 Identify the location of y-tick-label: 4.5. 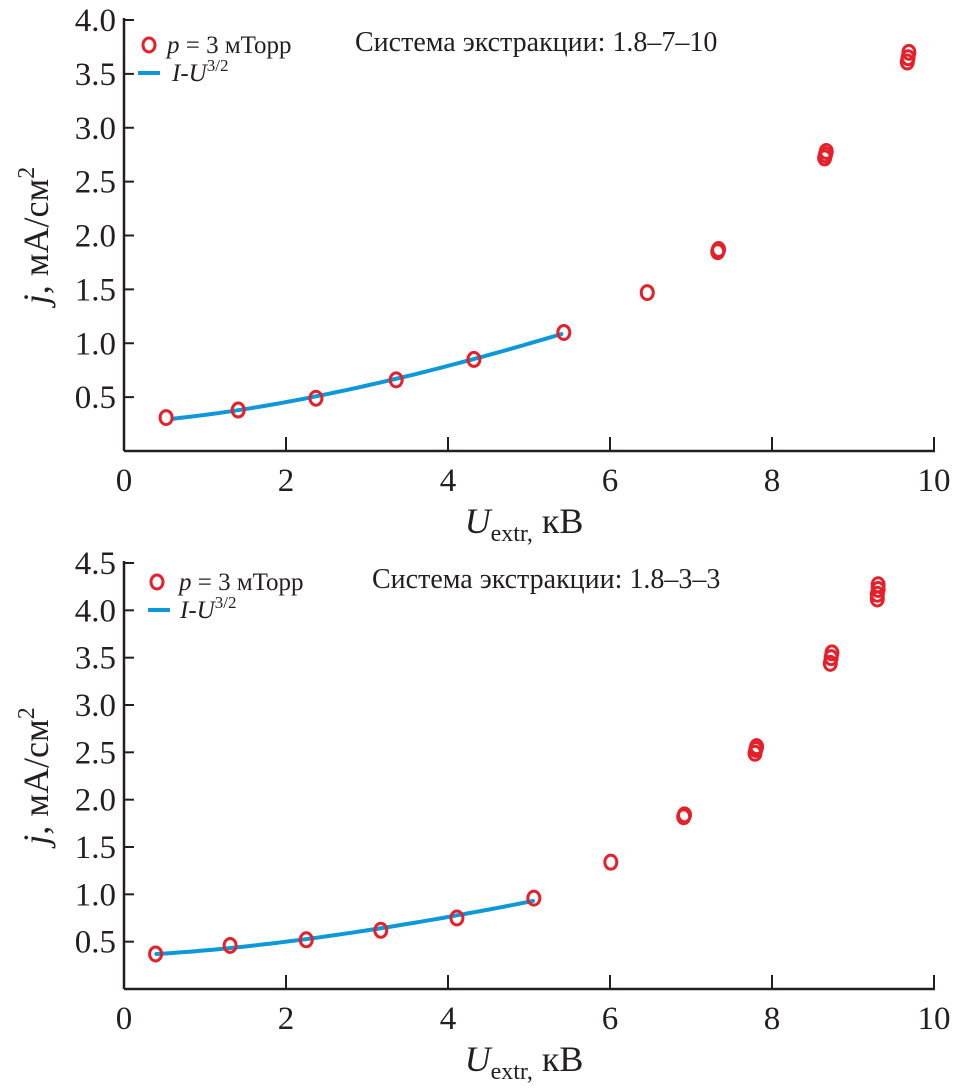
(95, 564).